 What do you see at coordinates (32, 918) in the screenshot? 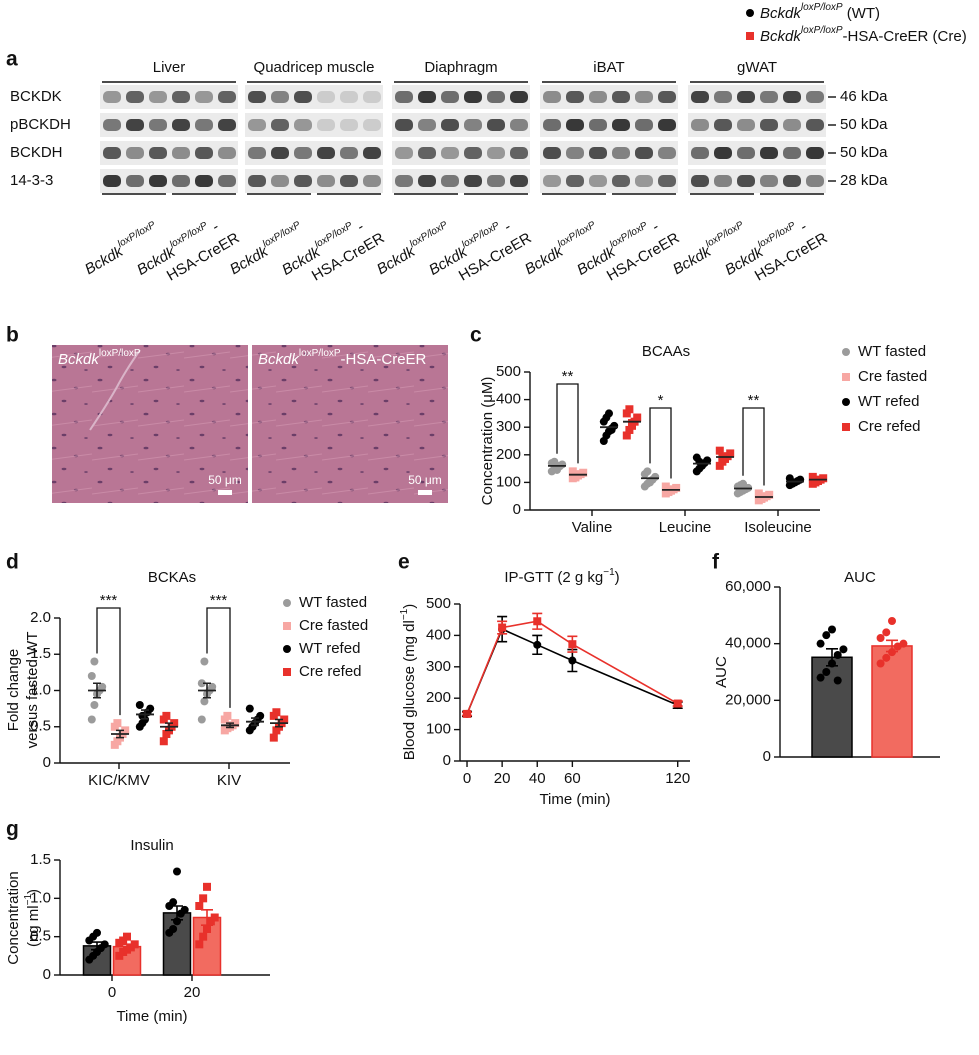
I see `y-axis-label: (ng ml−1)` at bounding box center [32, 918].